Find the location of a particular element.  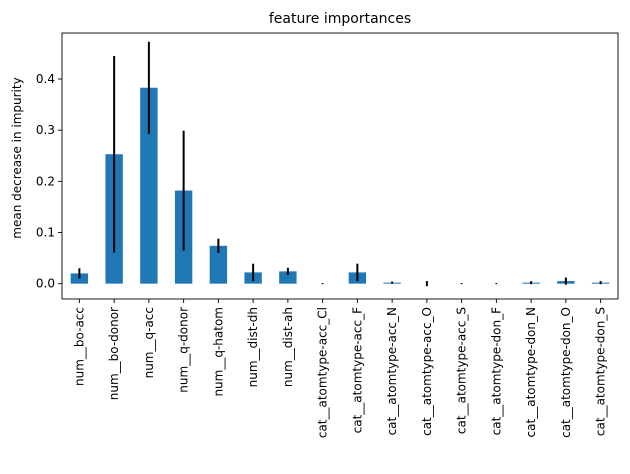

x-tick-label: num__q-donor is located at coordinates (184, 350).